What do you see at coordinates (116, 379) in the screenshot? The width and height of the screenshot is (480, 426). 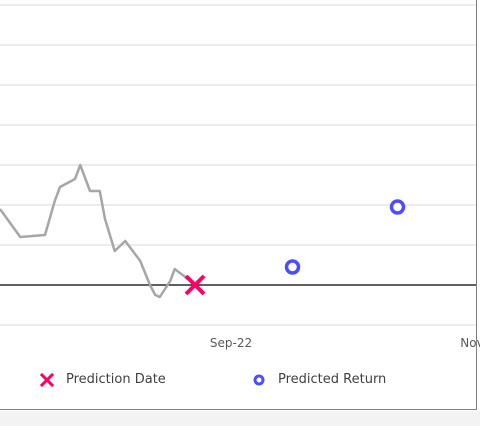 I see `legend-label-prediction-date: Prediction Date` at bounding box center [116, 379].